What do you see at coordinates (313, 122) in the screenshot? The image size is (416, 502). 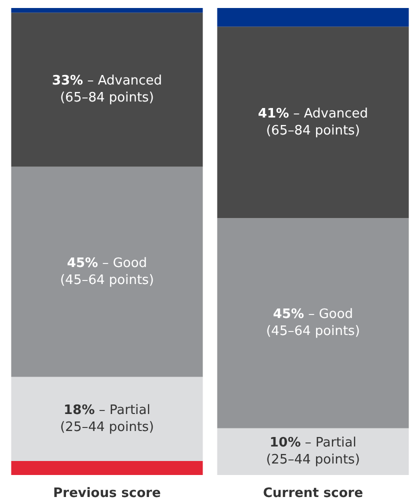 I see `data-label: 41% – Advanced (65–84 points)` at bounding box center [313, 122].